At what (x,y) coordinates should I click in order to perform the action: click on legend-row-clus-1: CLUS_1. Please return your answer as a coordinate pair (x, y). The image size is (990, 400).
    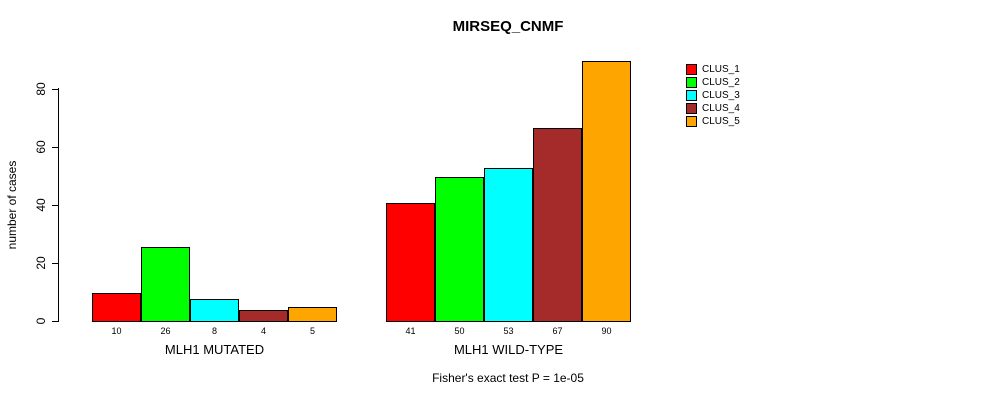
    Looking at the image, I should click on (713, 69).